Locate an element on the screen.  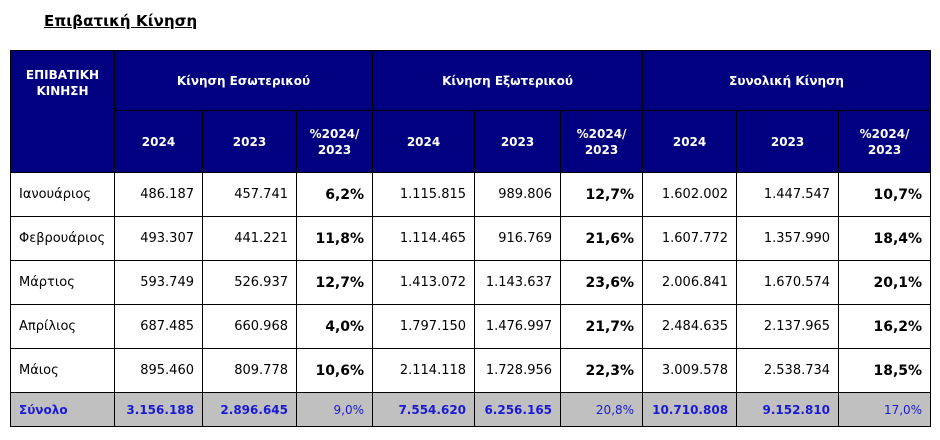
corner-header: ΕΠΙΒΑΤΙΚΗ ΚΙΝΗΣΗ is located at coordinates (62, 111).